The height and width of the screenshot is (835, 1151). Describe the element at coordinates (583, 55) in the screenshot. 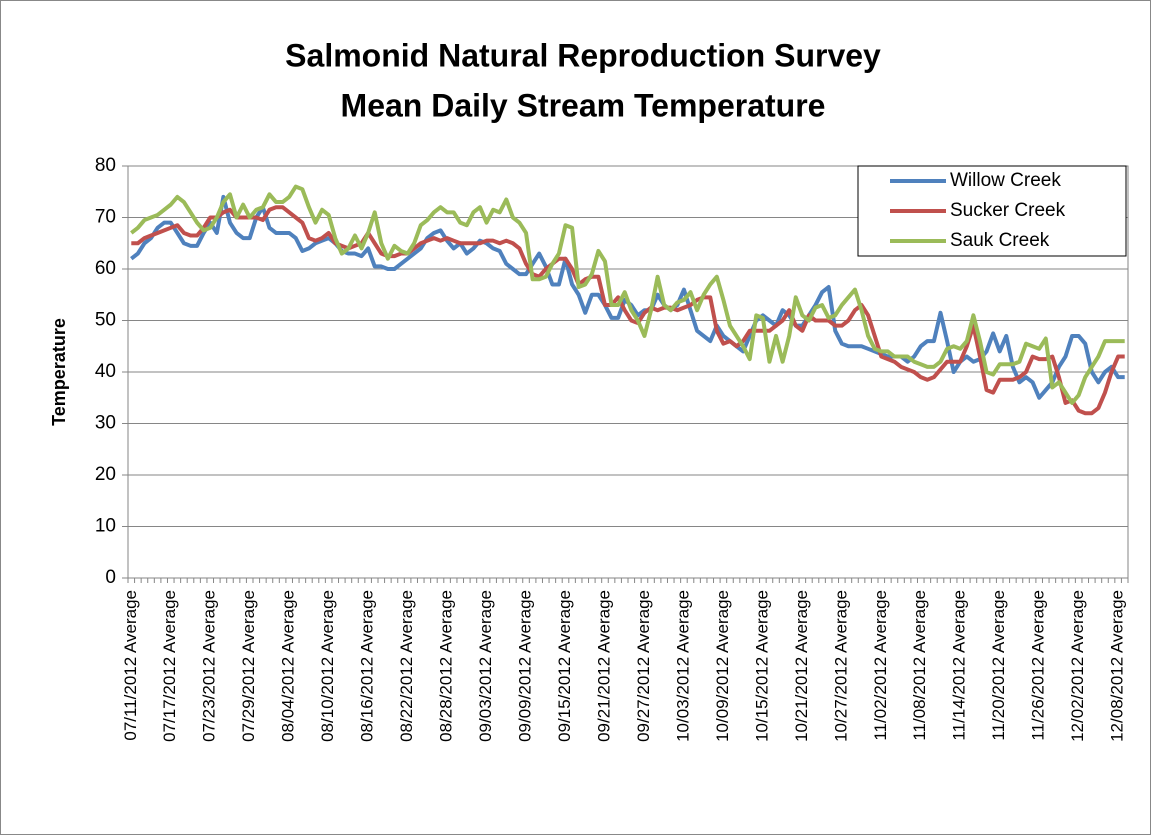

I see `chart-title: Salmonid Natural Reproduction Survey` at that location.